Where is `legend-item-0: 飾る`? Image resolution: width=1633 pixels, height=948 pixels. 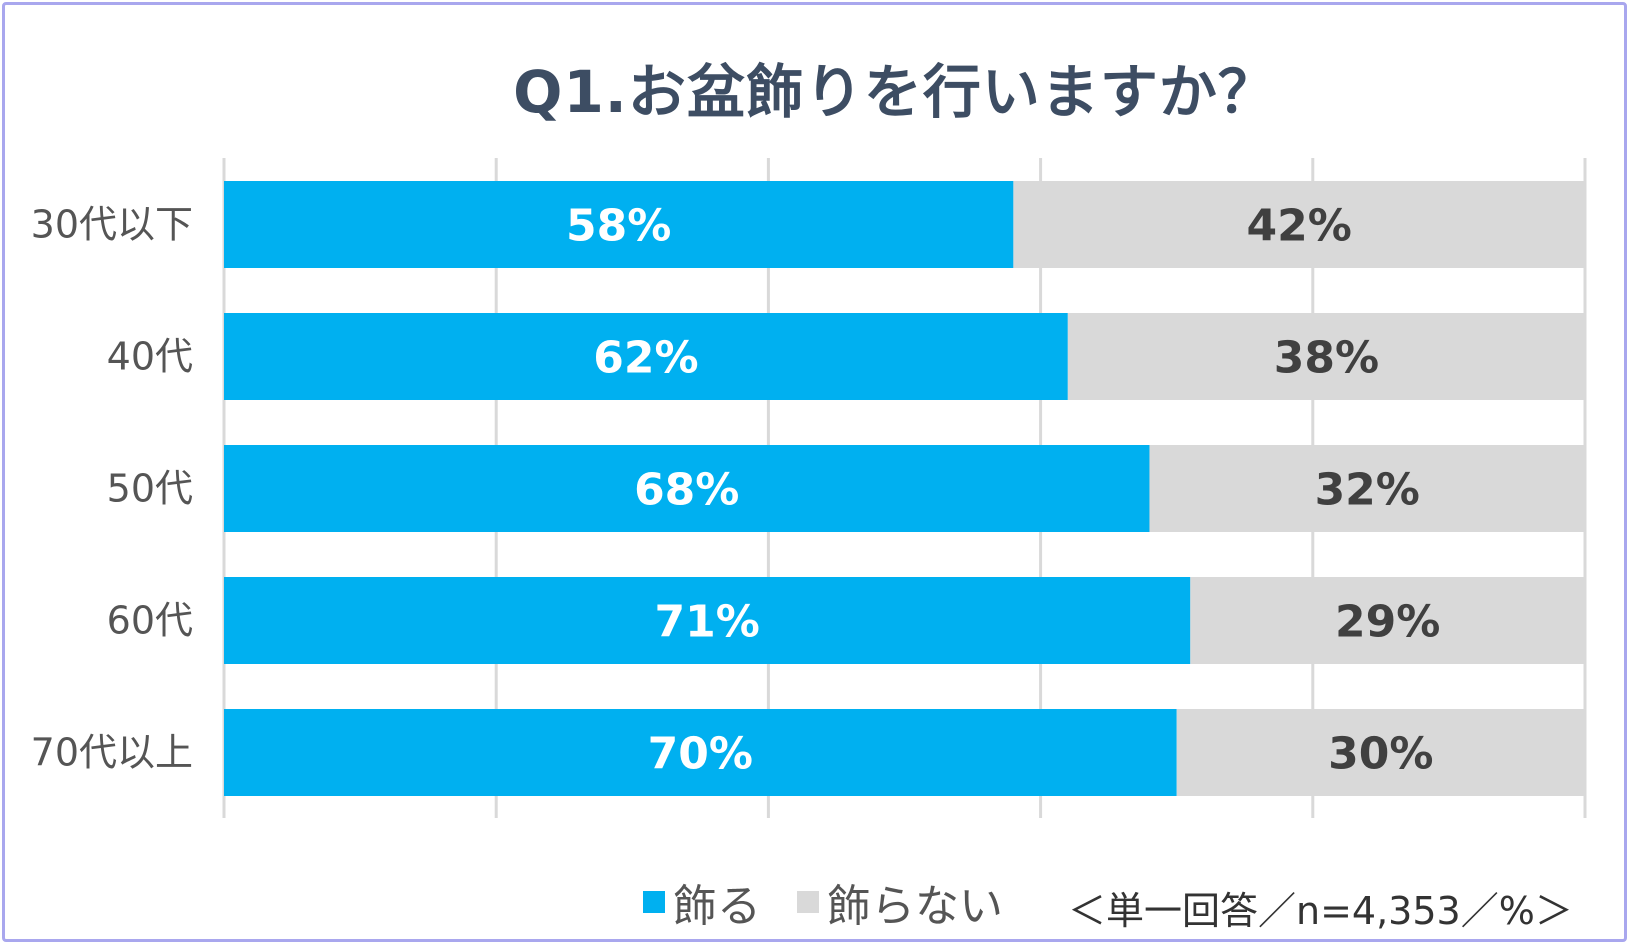
legend-item-0: 飾る is located at coordinates (702, 902).